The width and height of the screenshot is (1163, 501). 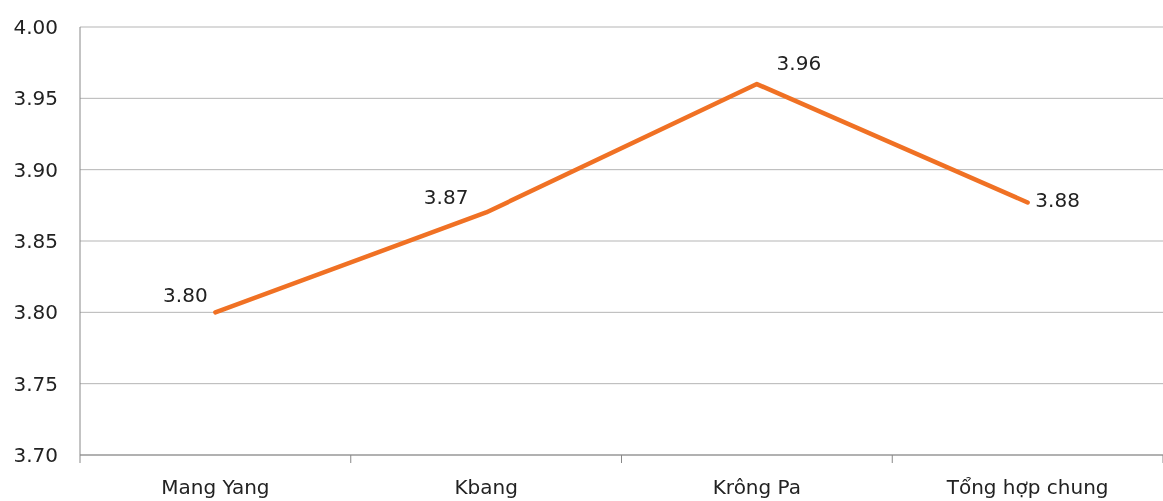 What do you see at coordinates (799, 63) in the screenshot?
I see `data-label: 3.96` at bounding box center [799, 63].